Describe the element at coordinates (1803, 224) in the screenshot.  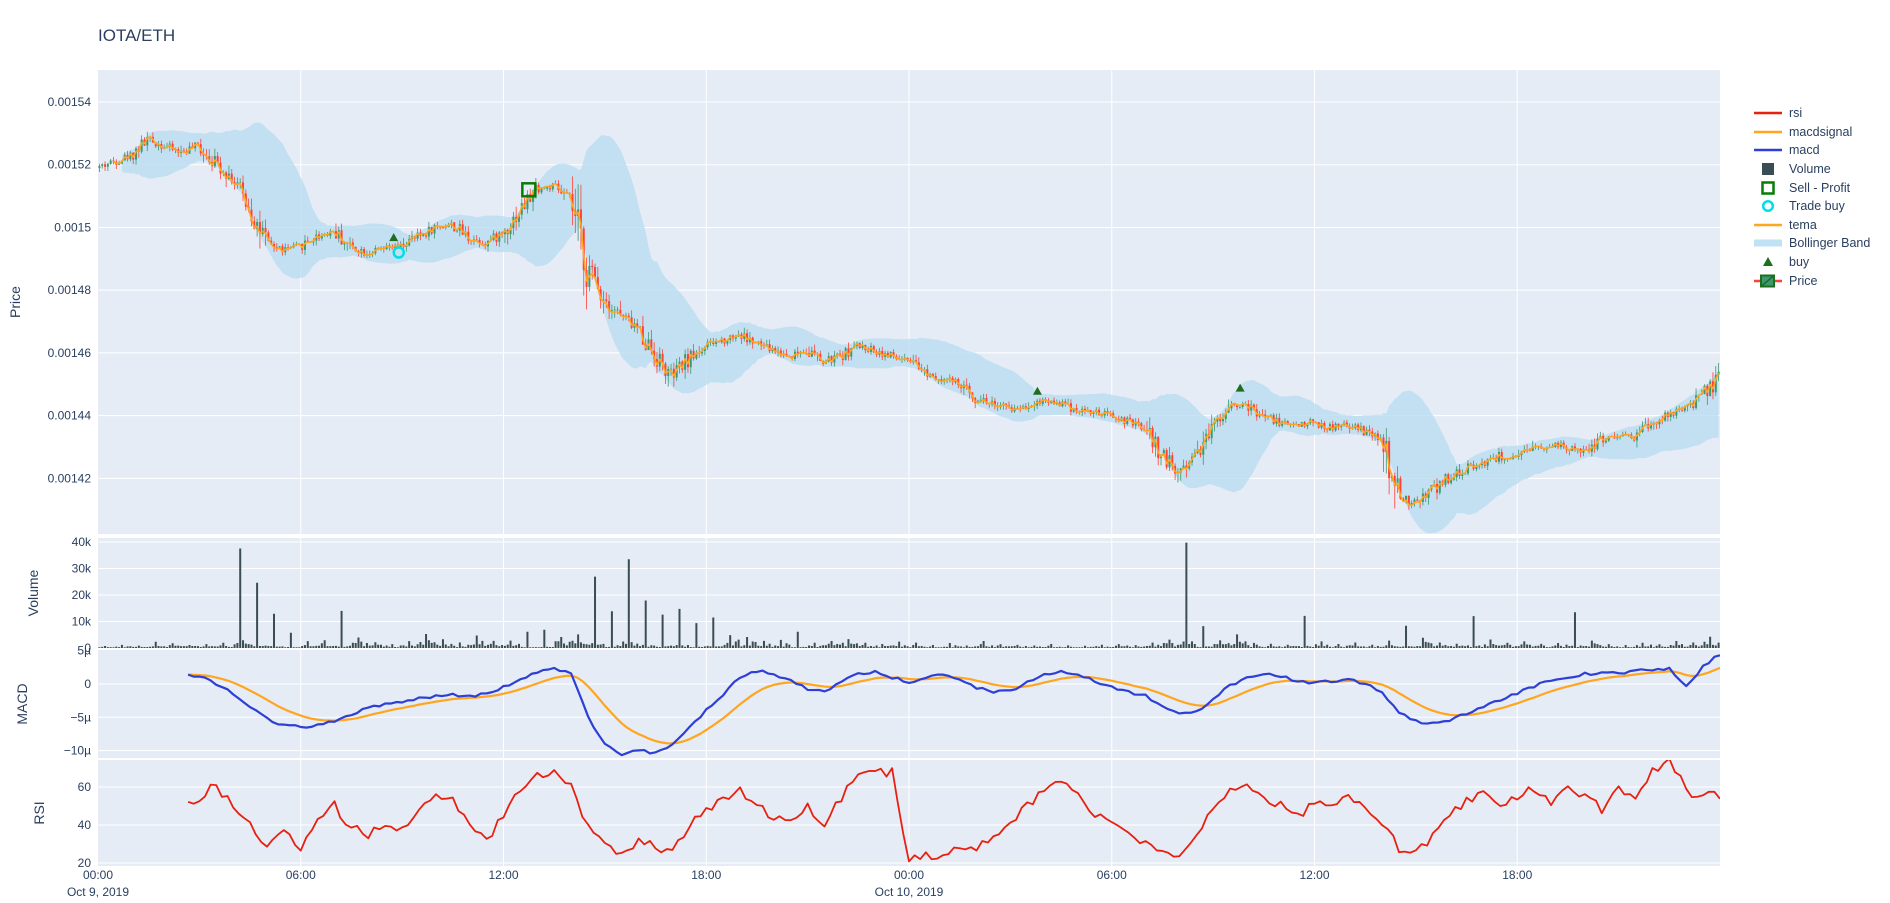
I see `legend-label: tema` at that location.